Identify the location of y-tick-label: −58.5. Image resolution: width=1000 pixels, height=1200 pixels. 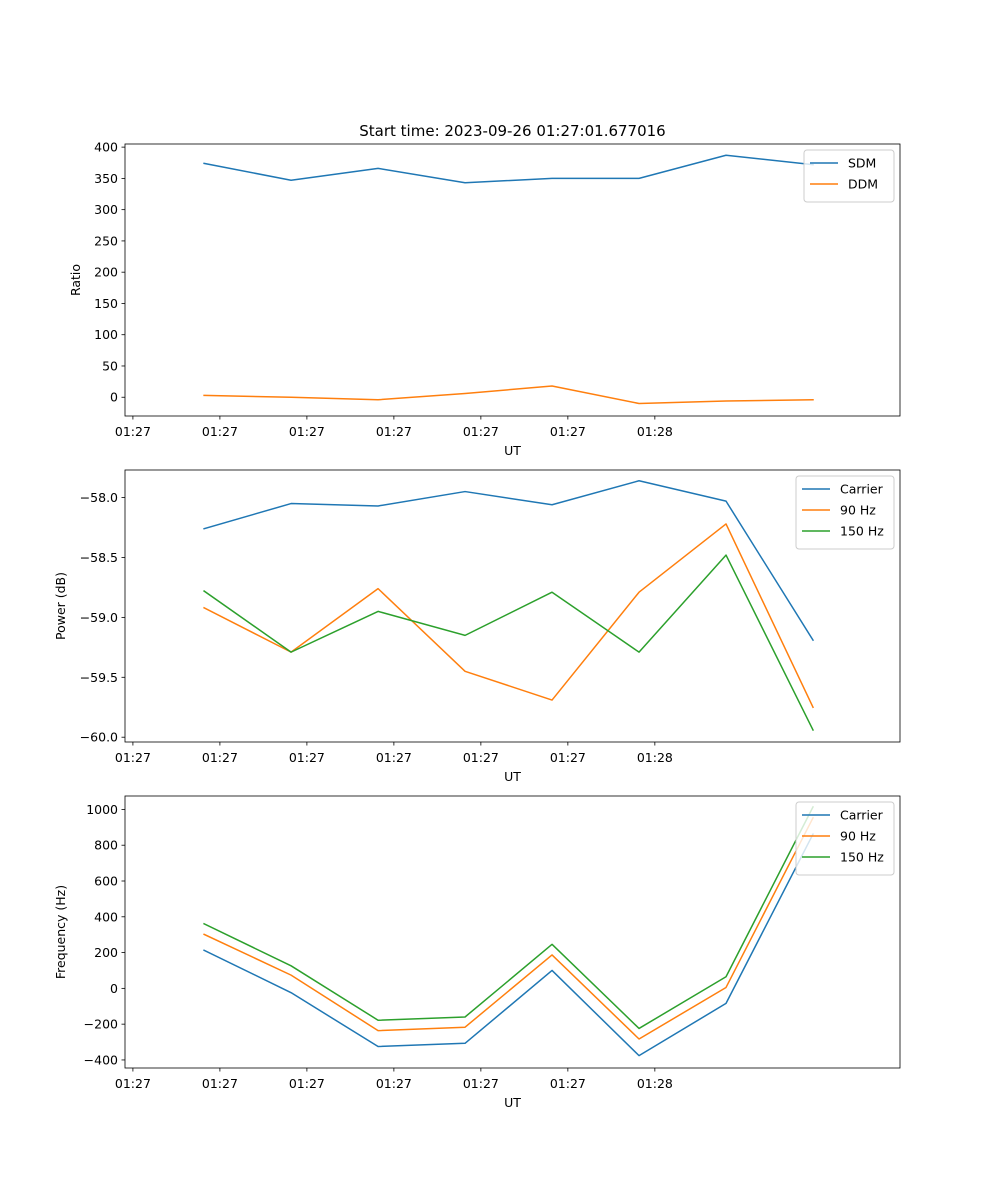
(99, 557).